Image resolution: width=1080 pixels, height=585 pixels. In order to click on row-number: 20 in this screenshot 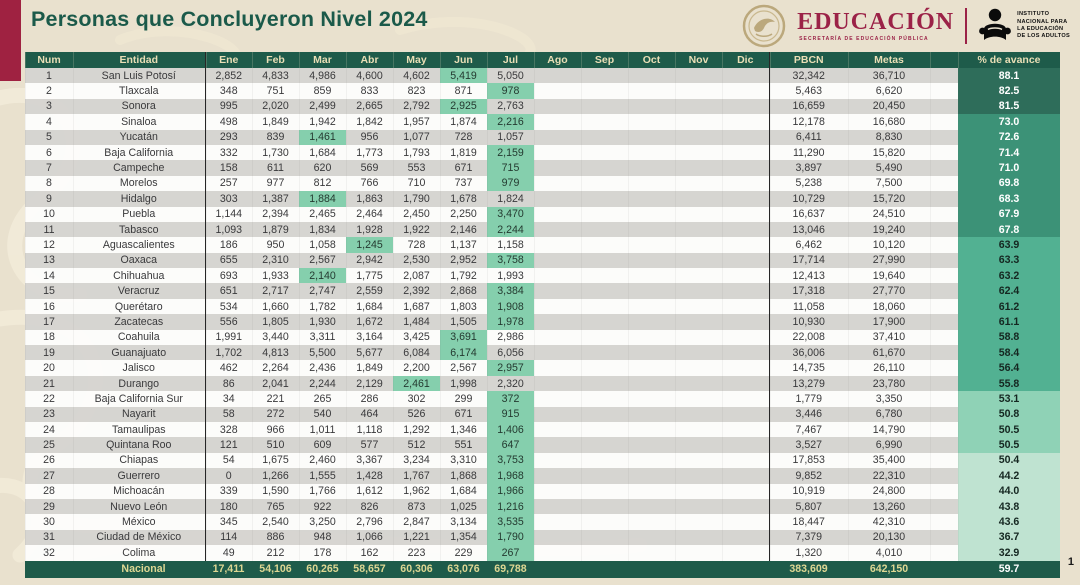, I will do `click(49, 368)`.